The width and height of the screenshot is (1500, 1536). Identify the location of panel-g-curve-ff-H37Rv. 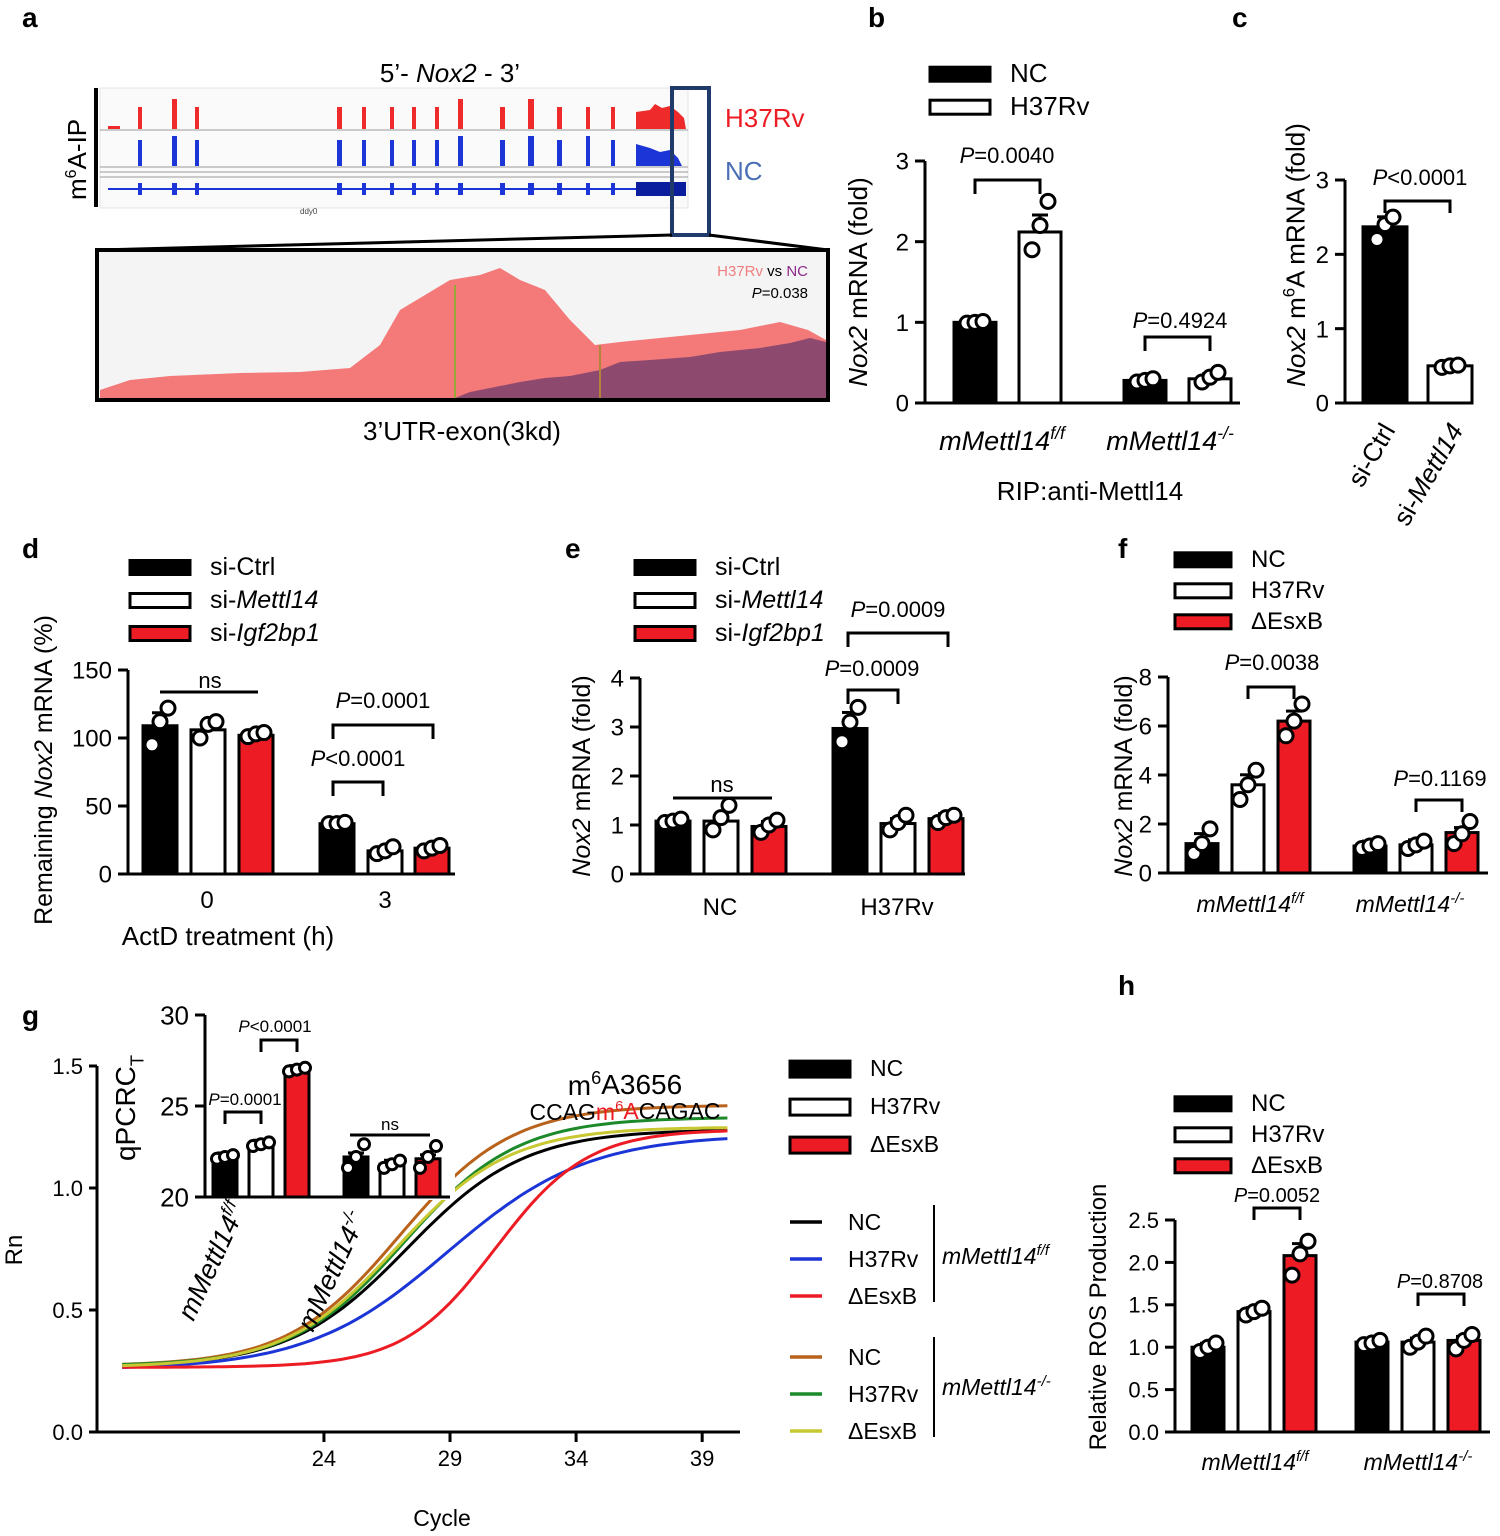
(425, 1253).